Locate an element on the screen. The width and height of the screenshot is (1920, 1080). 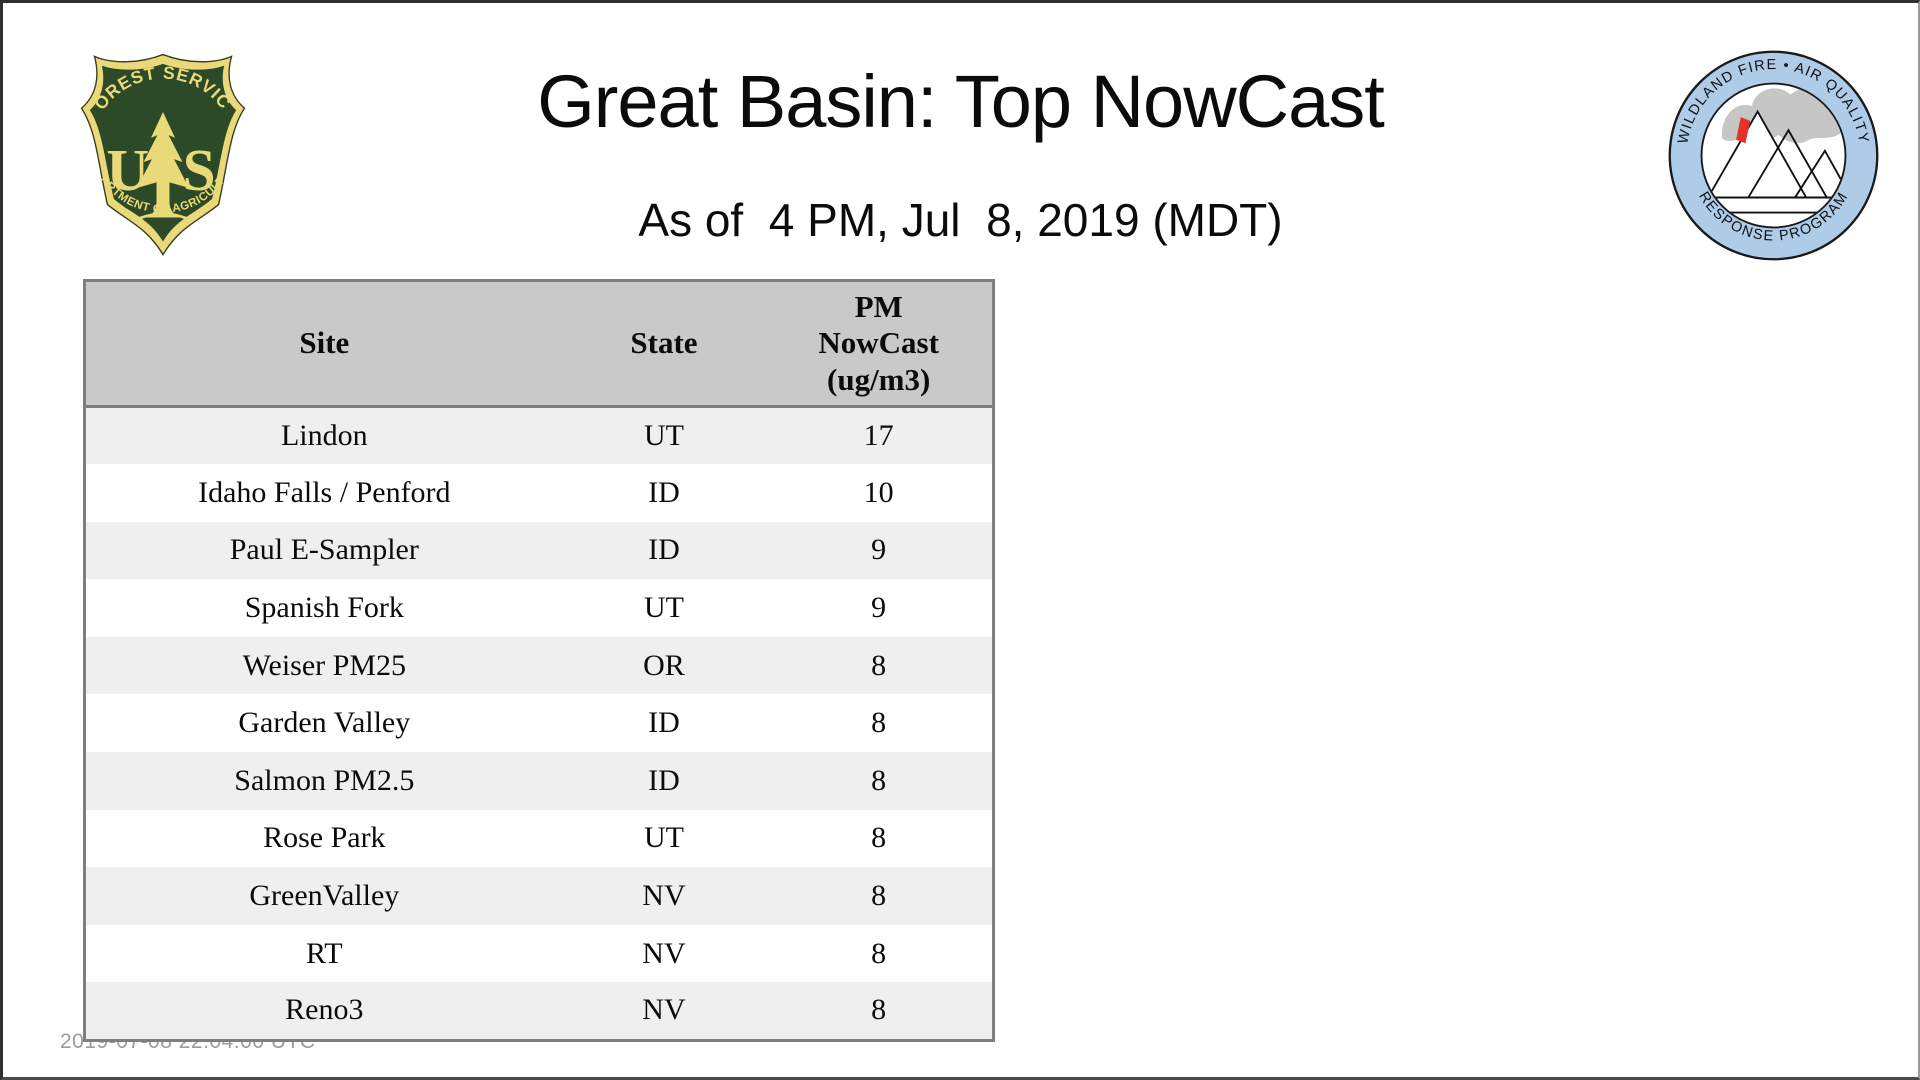
column-header-site: Site is located at coordinates (323, 344).